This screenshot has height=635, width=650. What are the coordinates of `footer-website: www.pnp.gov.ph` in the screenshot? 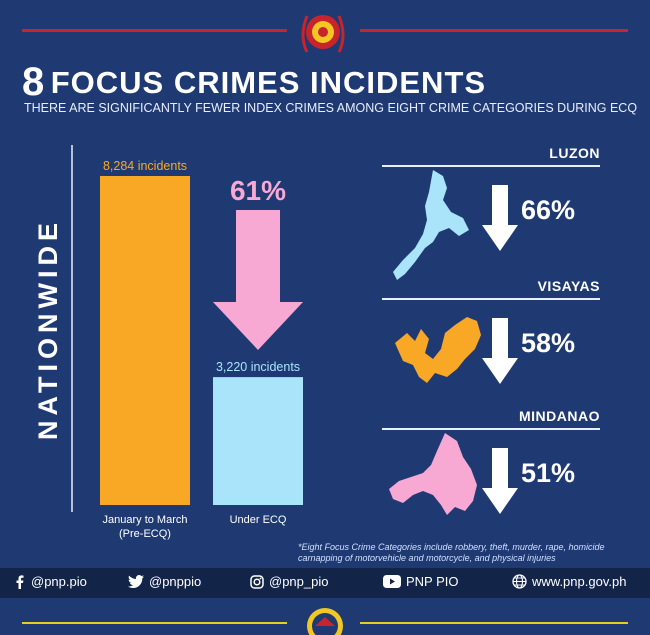 It's located at (569, 581).